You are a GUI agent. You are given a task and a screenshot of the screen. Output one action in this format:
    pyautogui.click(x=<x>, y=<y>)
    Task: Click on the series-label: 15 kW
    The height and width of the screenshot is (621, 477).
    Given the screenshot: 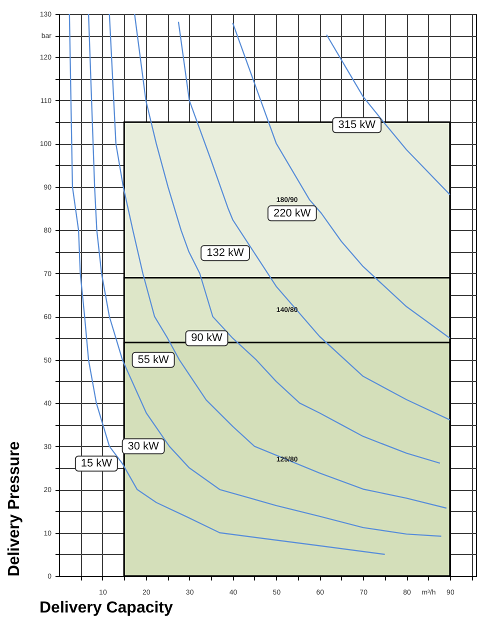 What is the action you would take?
    pyautogui.click(x=96, y=464)
    